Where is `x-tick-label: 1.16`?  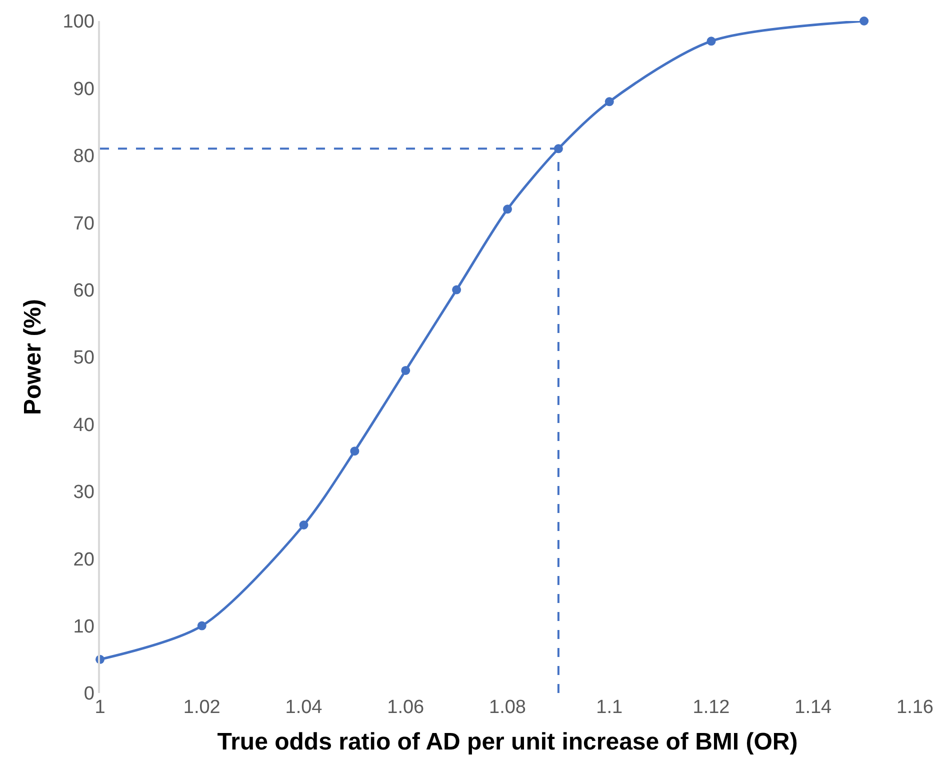
x-tick-label: 1.16 is located at coordinates (915, 707).